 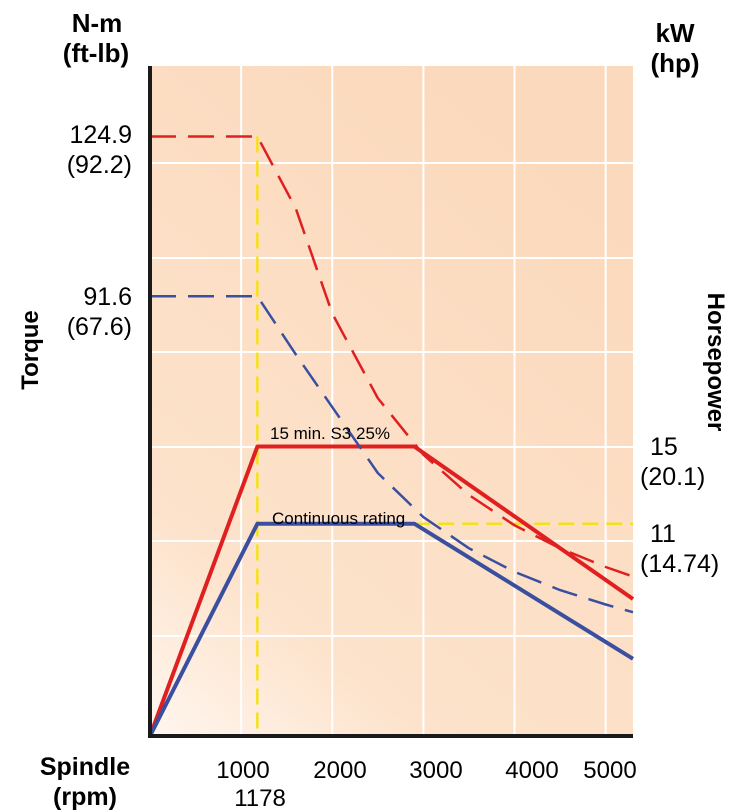 What do you see at coordinates (330, 433) in the screenshot?
I see `s3-annotation: 15 min. S3 25%` at bounding box center [330, 433].